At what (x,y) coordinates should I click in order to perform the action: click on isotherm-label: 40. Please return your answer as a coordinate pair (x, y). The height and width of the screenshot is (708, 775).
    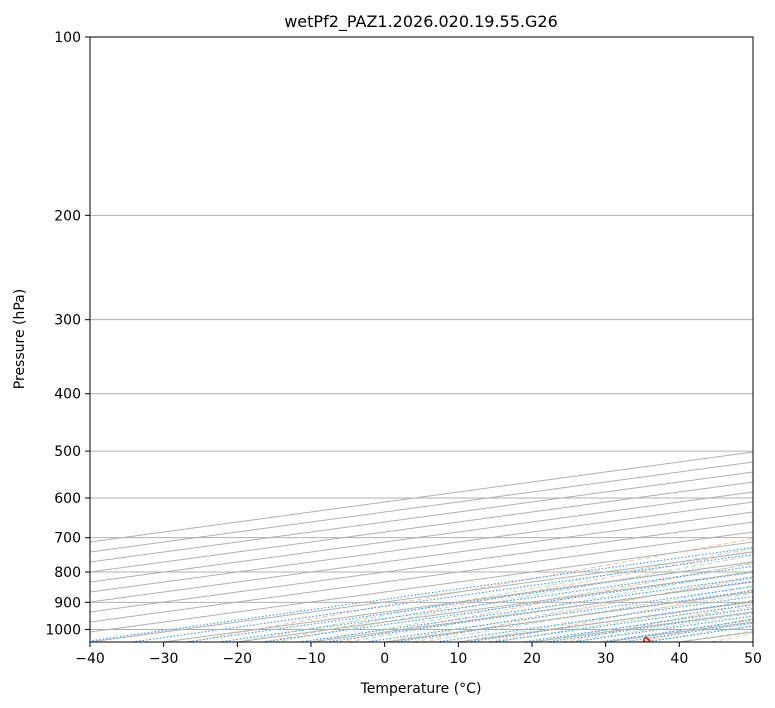
    Looking at the image, I should click on (644, 644).